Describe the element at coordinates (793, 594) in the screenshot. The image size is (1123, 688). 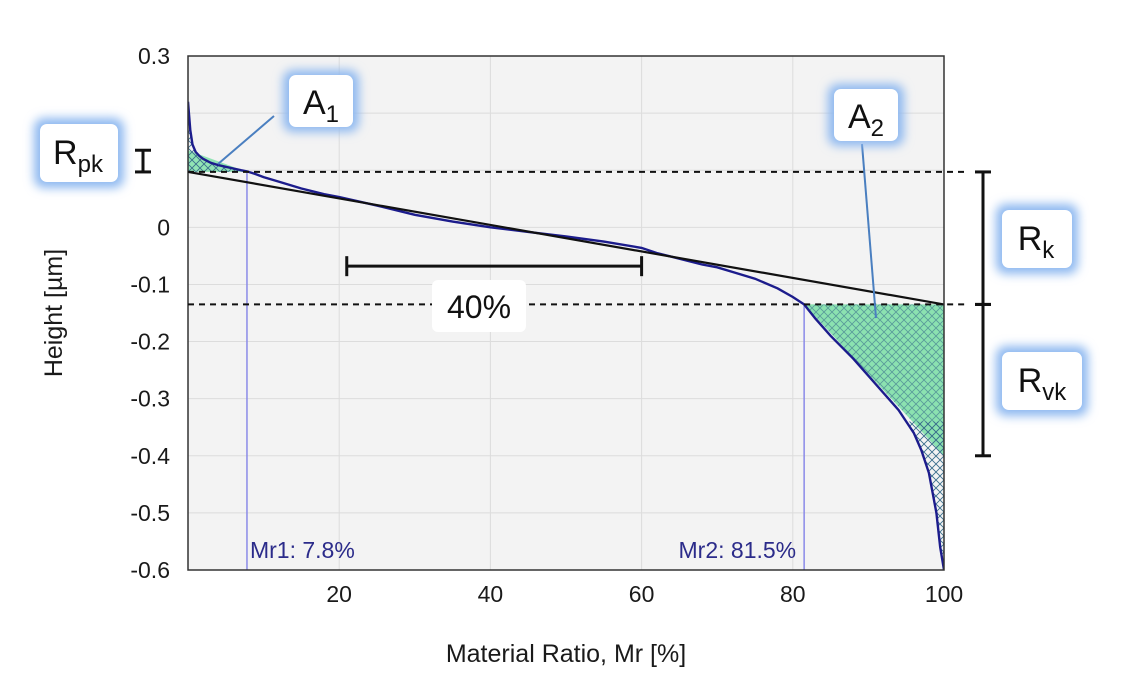
I see `x-tick-label: 80` at that location.